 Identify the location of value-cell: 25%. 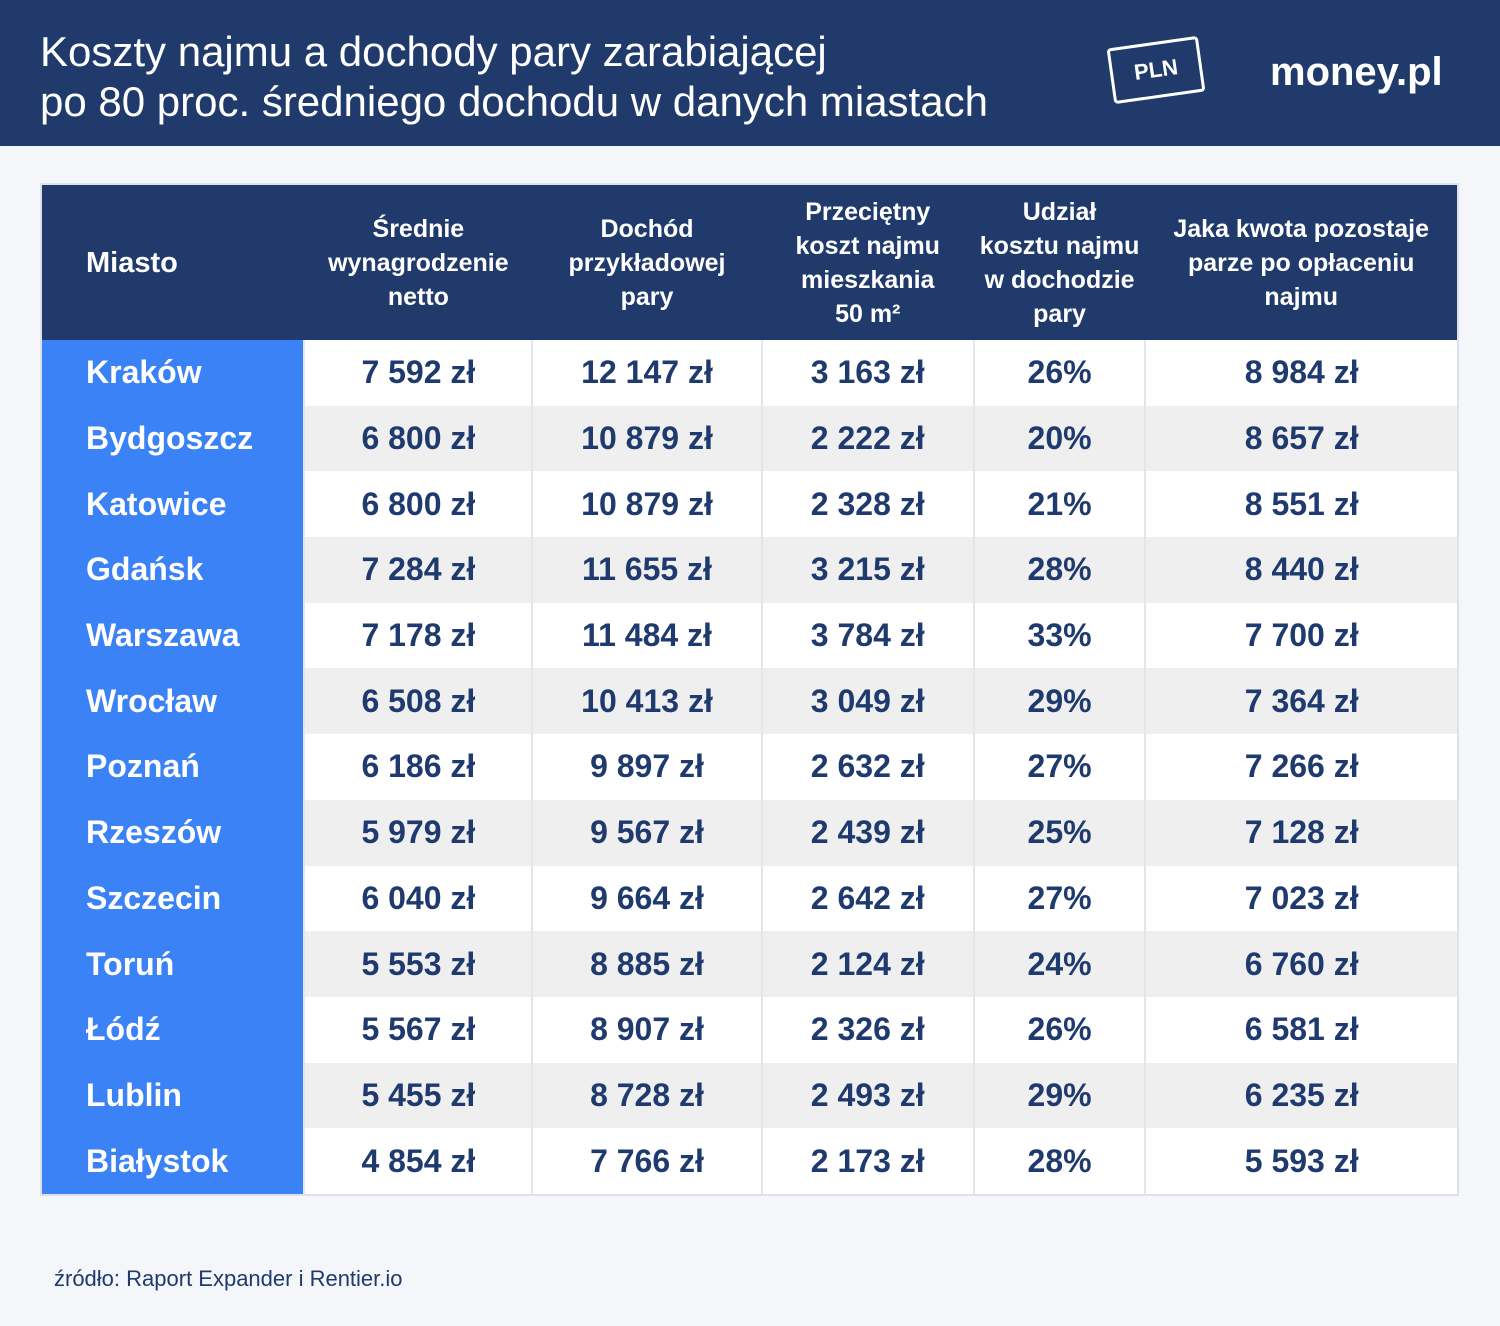
(1059, 832).